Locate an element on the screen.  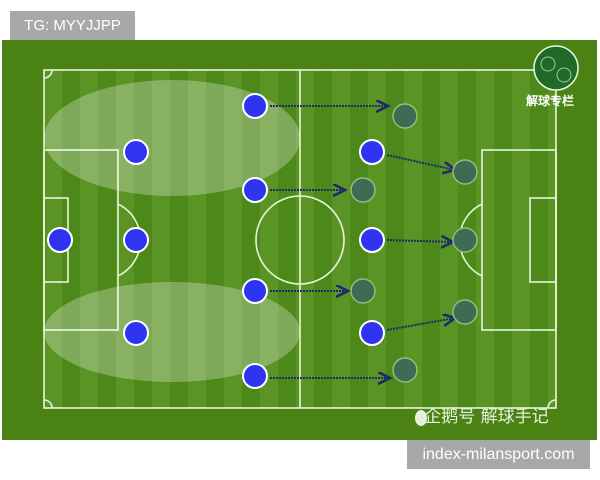
watermark-text: 企鹅号 解球手记 is located at coordinates (486, 417).